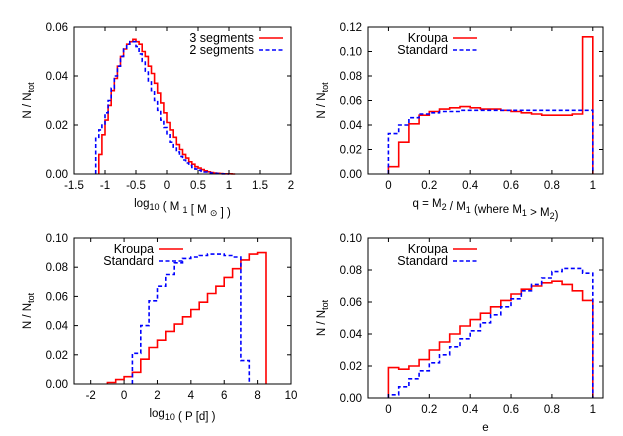 The width and height of the screenshot is (623, 436). I want to click on series-line-3-segments, so click(167, 106).